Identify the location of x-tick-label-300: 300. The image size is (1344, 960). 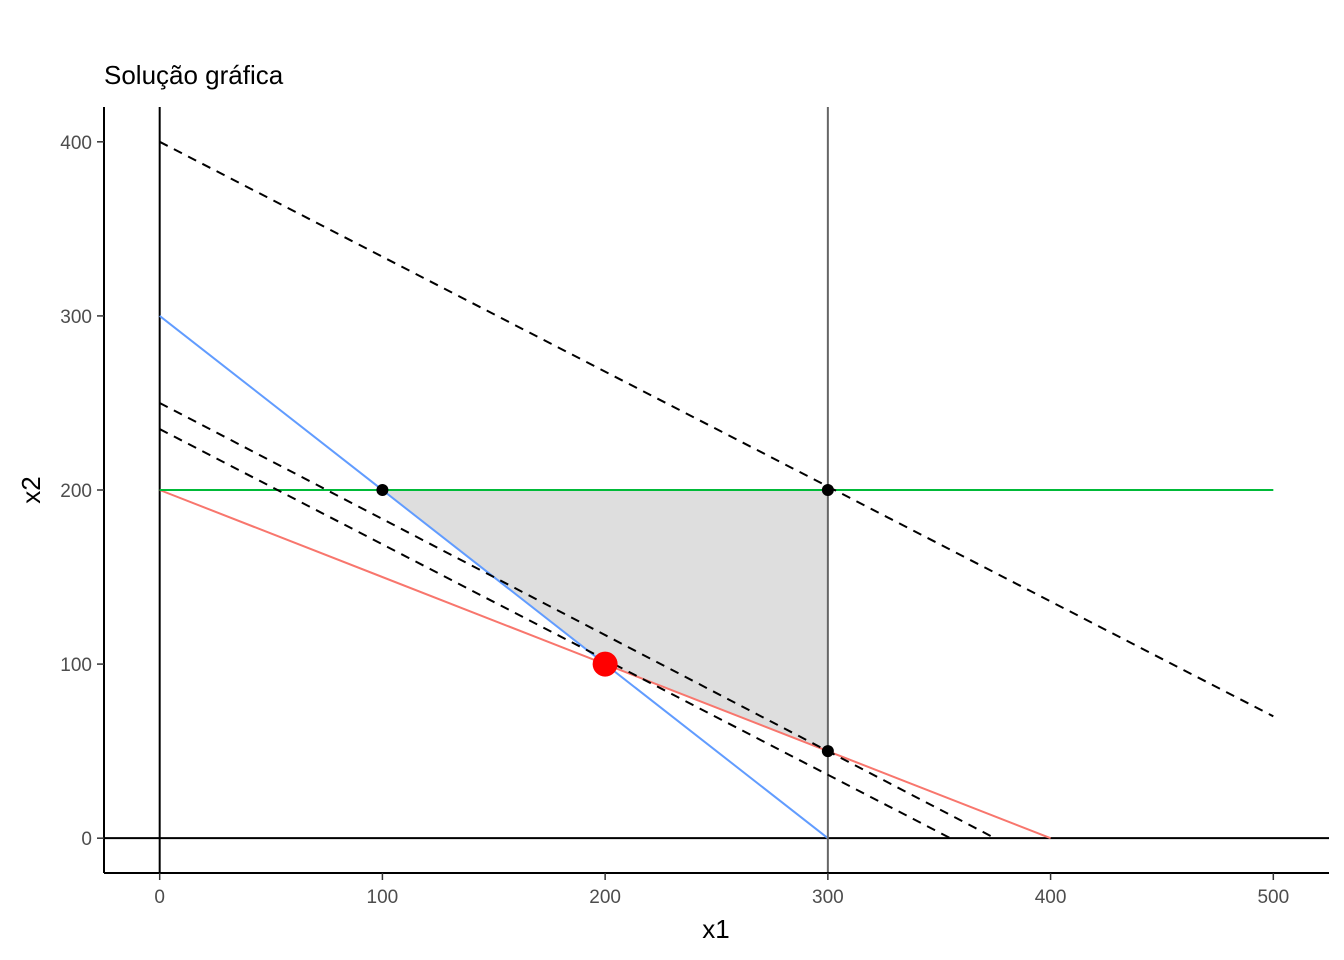
(828, 897).